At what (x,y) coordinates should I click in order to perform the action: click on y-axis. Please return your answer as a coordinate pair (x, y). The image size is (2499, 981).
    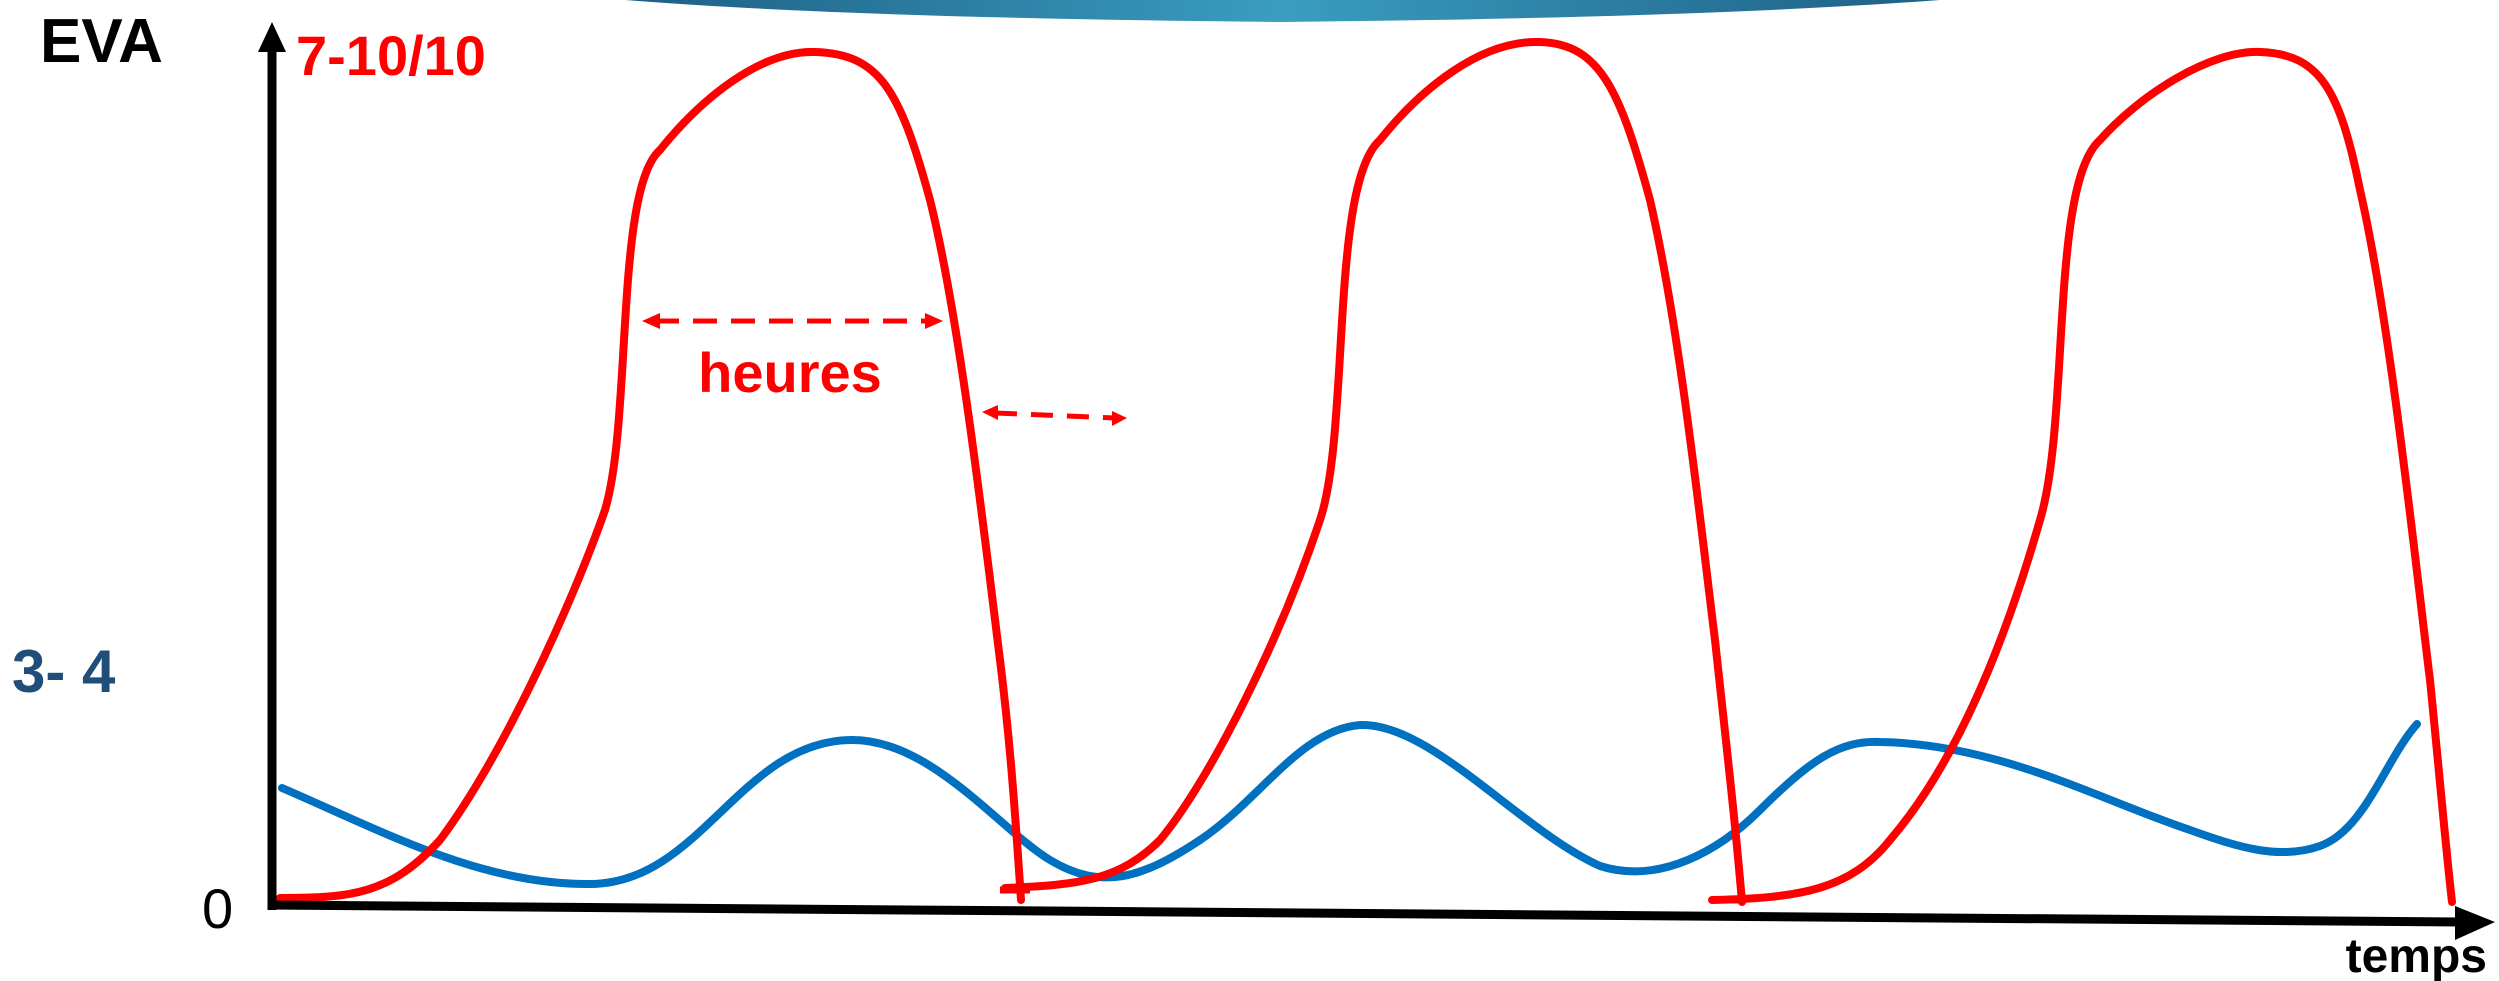
    Looking at the image, I should click on (272, 466).